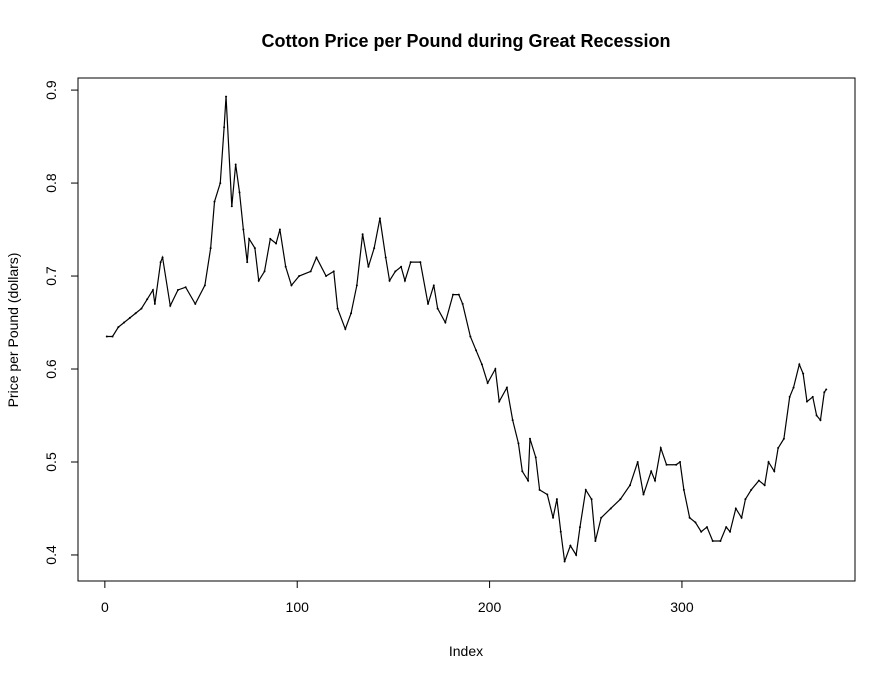  Describe the element at coordinates (51, 369) in the screenshot. I see `y-tick-label: 0.6` at that location.